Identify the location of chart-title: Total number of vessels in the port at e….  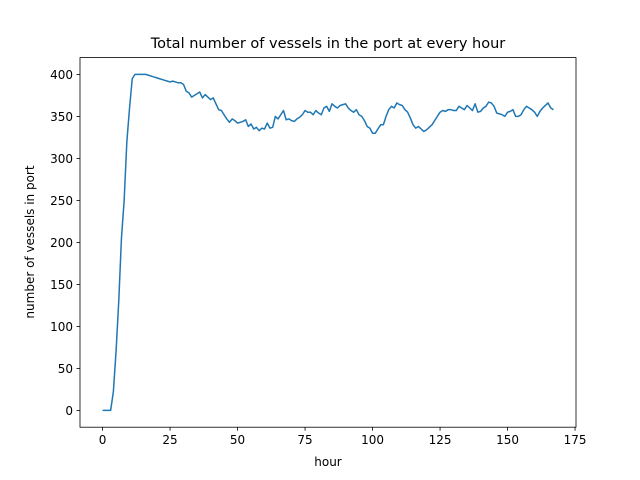
(328, 44).